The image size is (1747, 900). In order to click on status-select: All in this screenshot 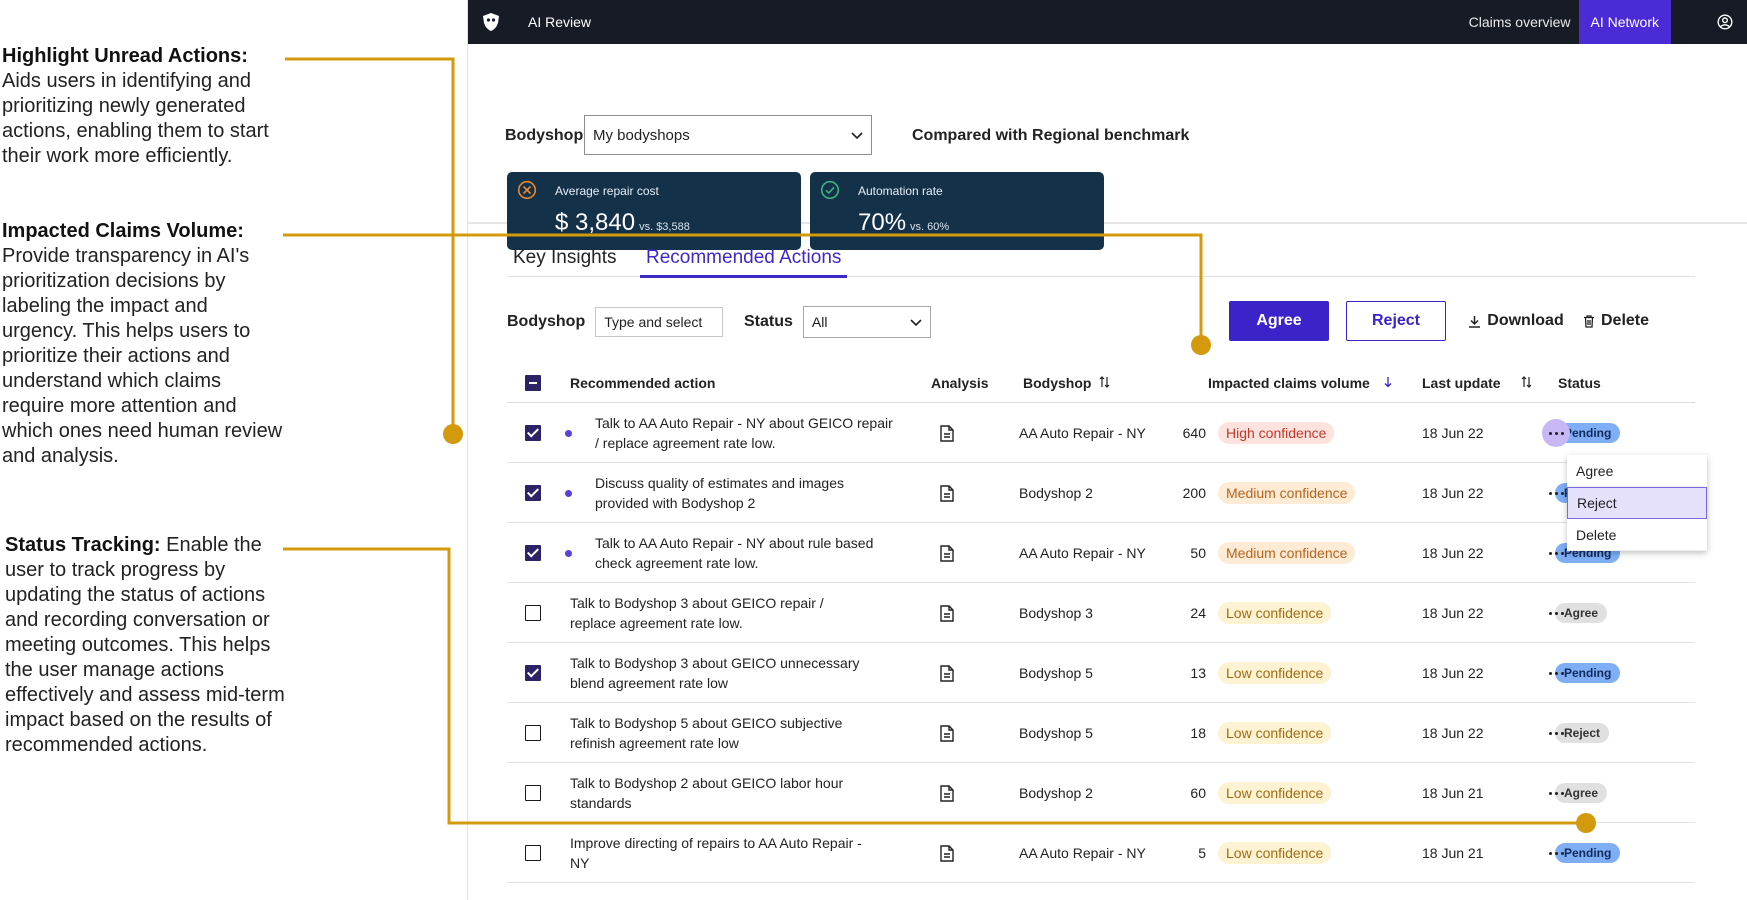, I will do `click(866, 322)`.